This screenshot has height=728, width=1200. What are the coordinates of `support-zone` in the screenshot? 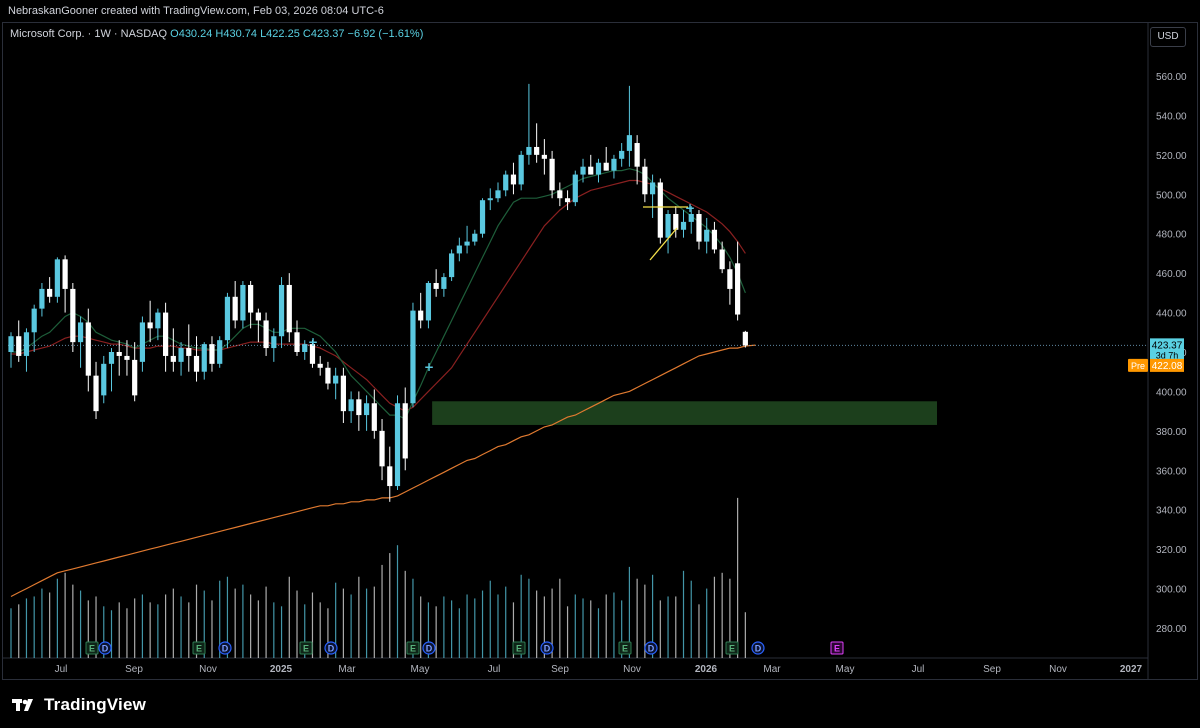 It's located at (684, 413).